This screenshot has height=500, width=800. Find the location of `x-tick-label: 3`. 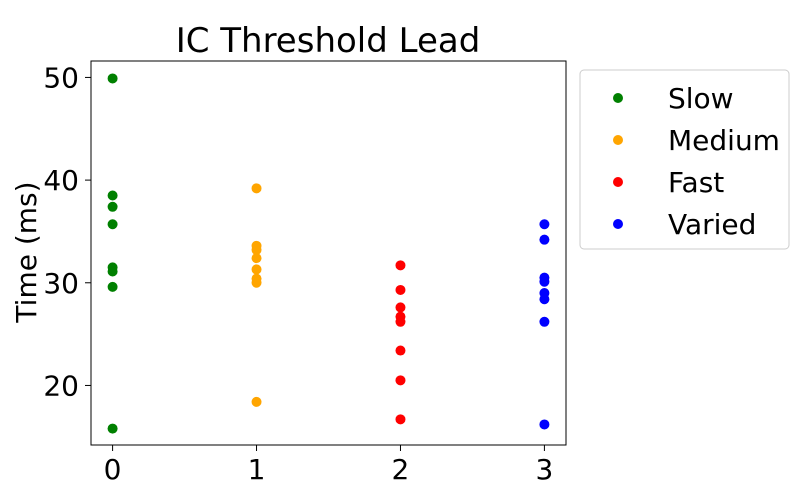

x-tick-label: 3 is located at coordinates (544, 469).